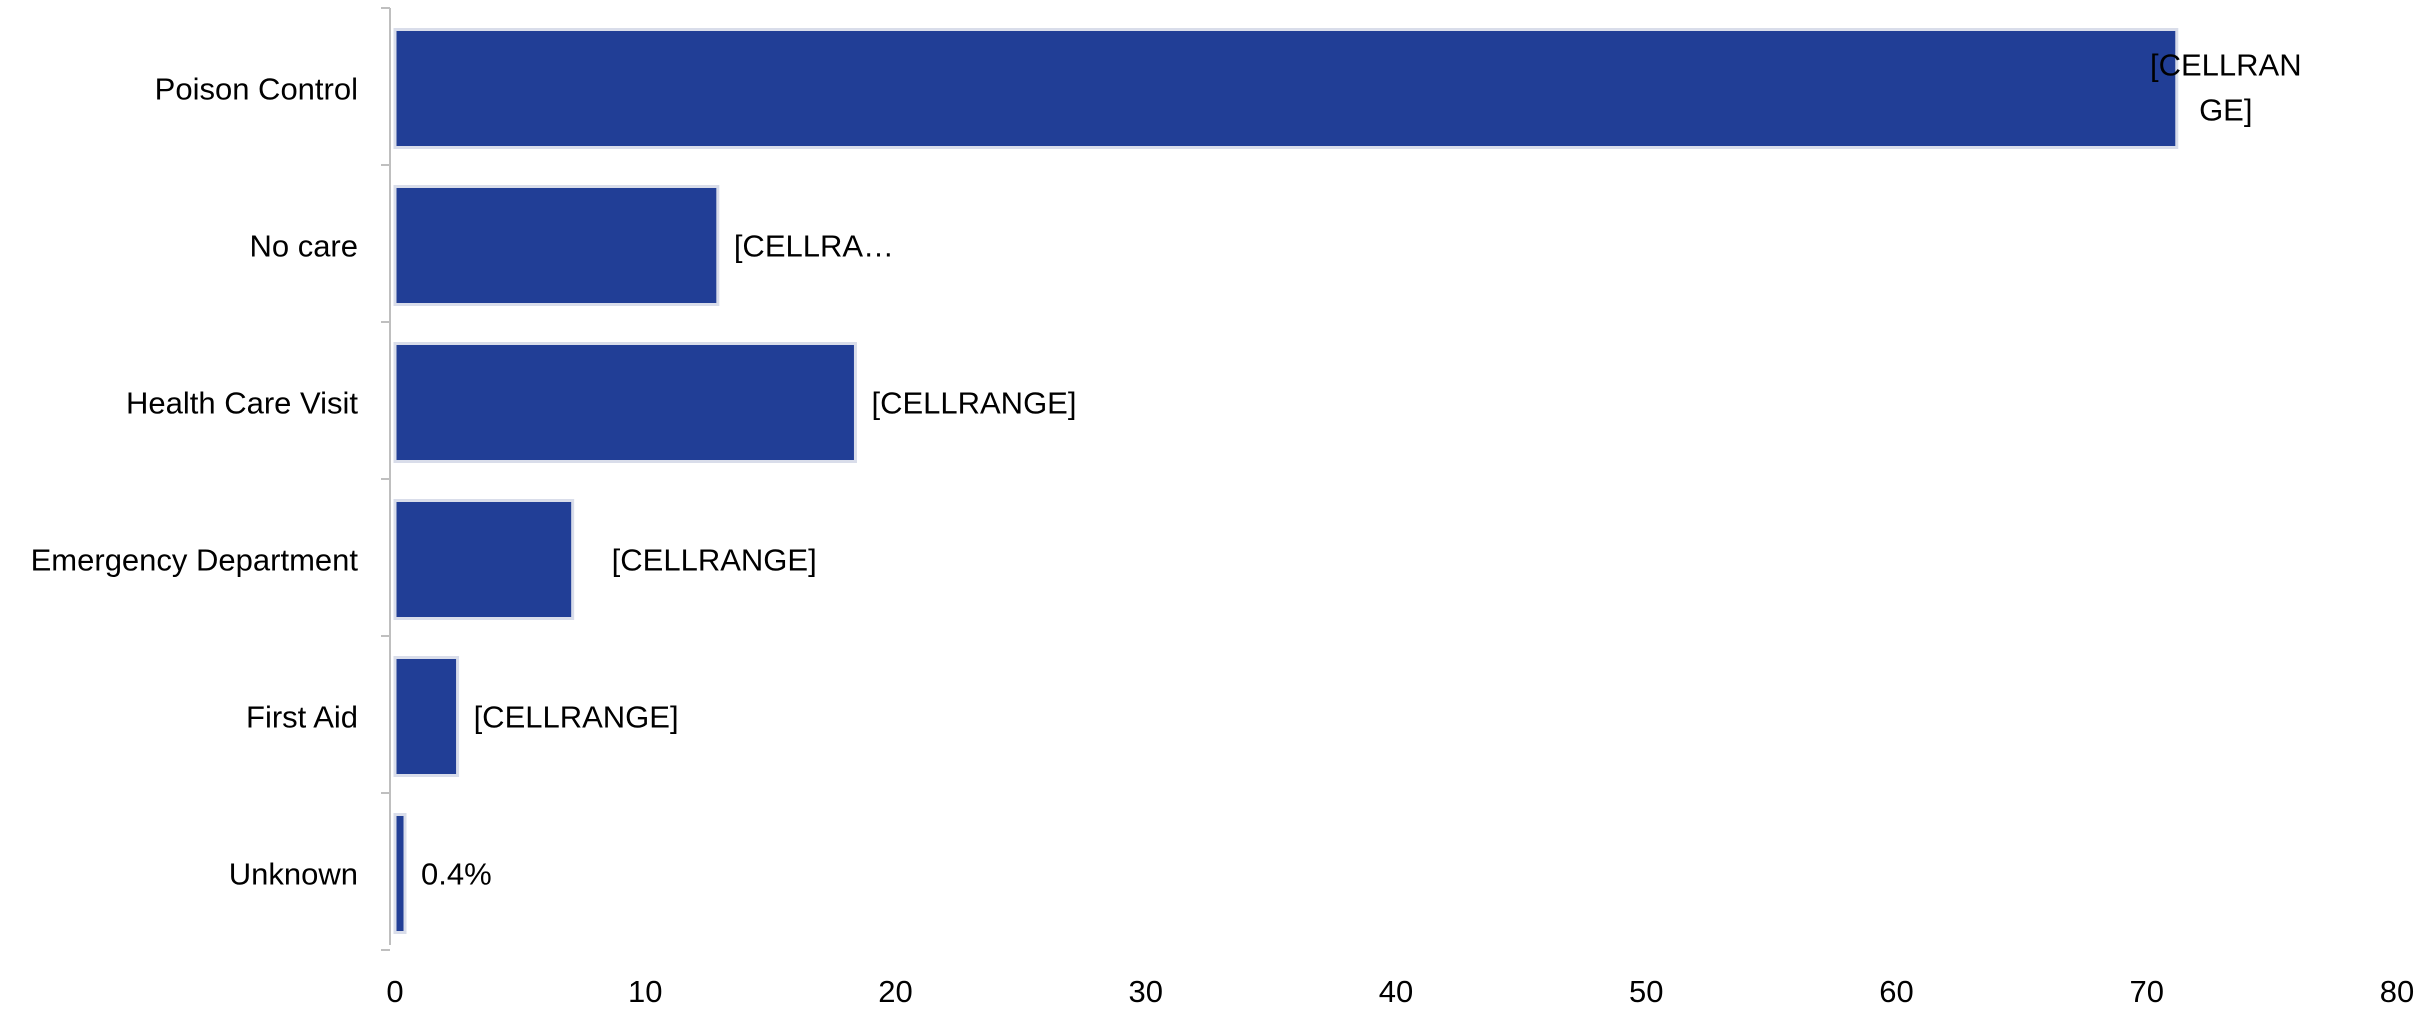  What do you see at coordinates (1646, 991) in the screenshot?
I see `x-tick-label: 50` at bounding box center [1646, 991].